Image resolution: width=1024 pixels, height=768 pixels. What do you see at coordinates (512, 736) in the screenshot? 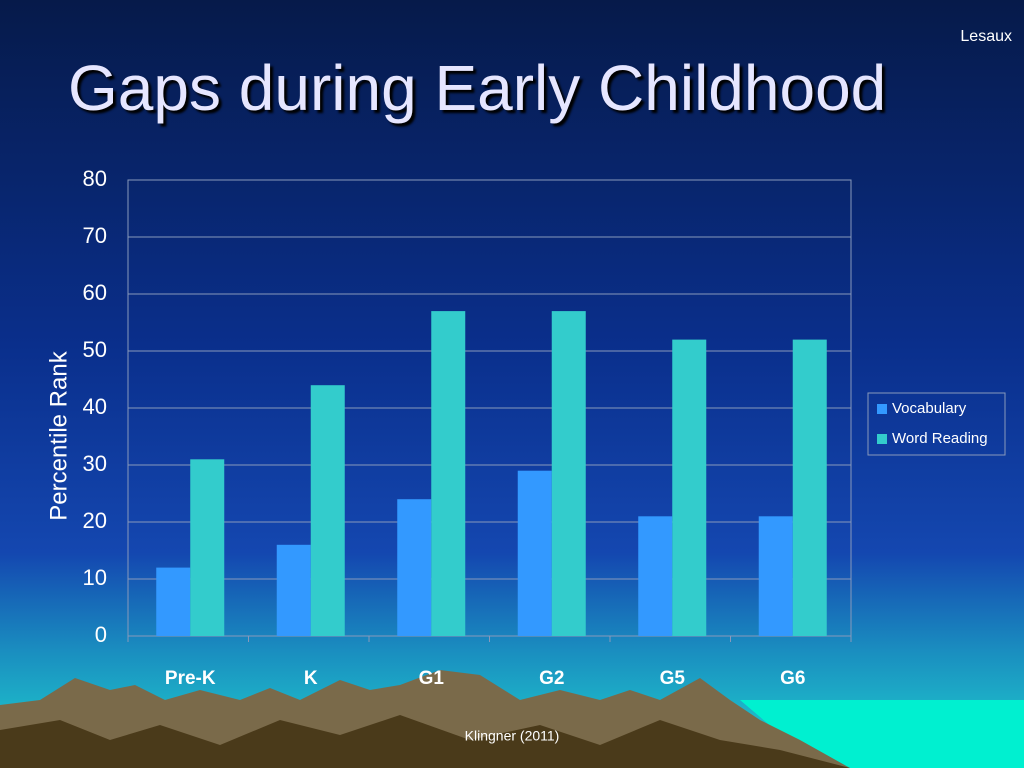
I see `source: Klingner (2011)` at bounding box center [512, 736].